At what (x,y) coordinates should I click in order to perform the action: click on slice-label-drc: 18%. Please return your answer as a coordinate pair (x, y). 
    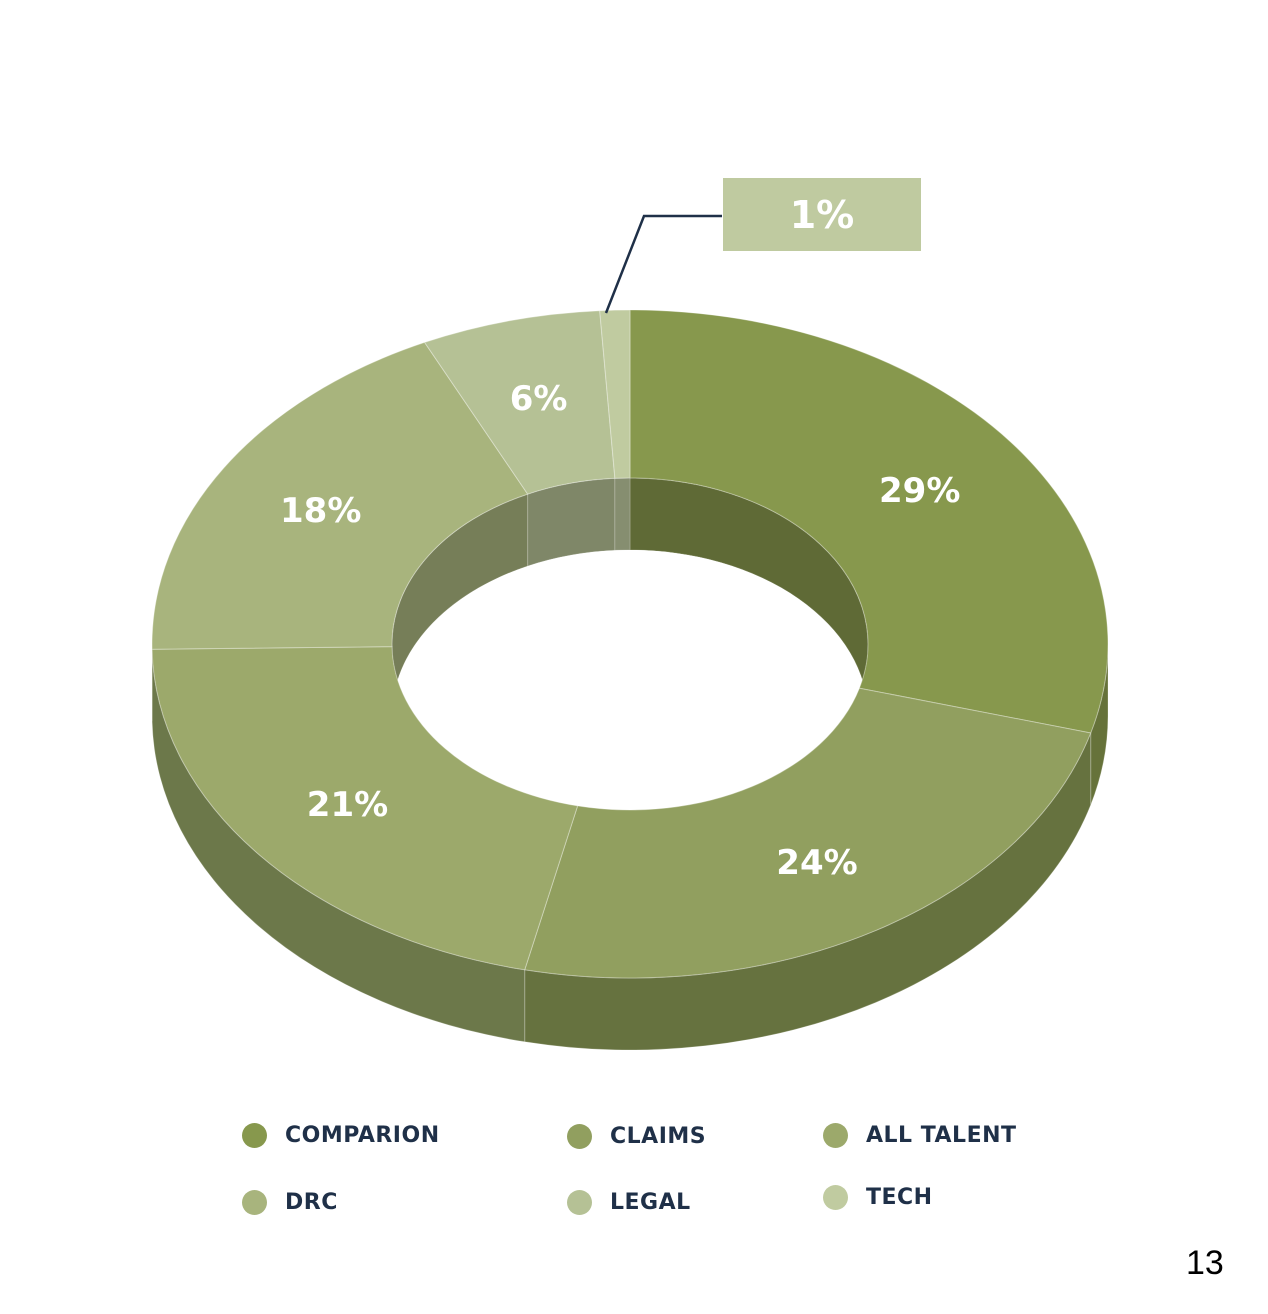
    Looking at the image, I should click on (320, 511).